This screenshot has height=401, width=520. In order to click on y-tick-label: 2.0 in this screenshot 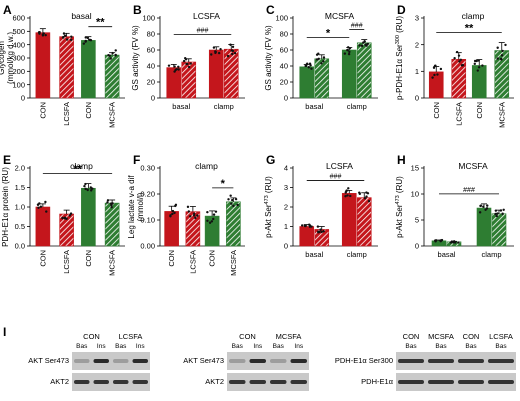, I will do `click(20, 168)`.